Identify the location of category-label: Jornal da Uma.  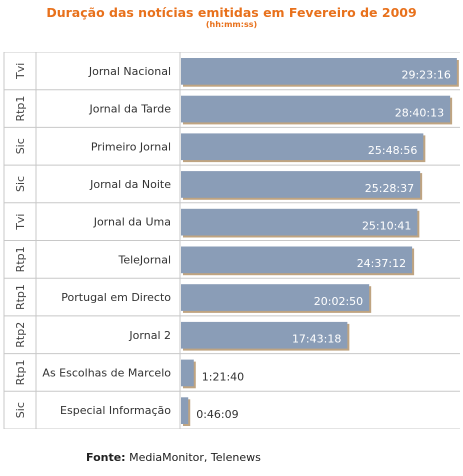
(132, 222).